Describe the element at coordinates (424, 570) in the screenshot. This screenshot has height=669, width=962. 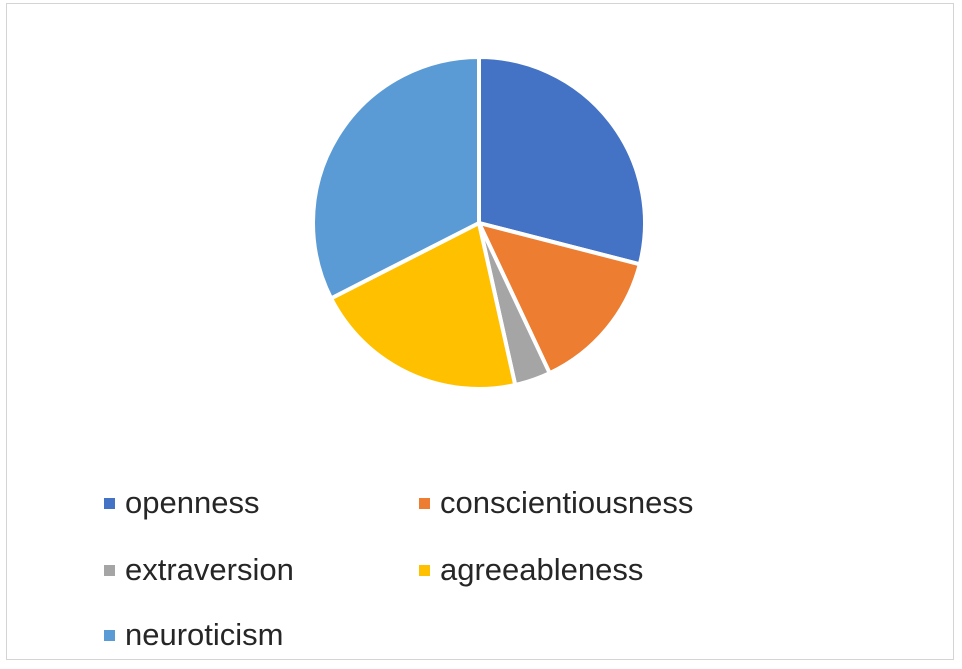
I see `legend-swatch-agreeableness` at that location.